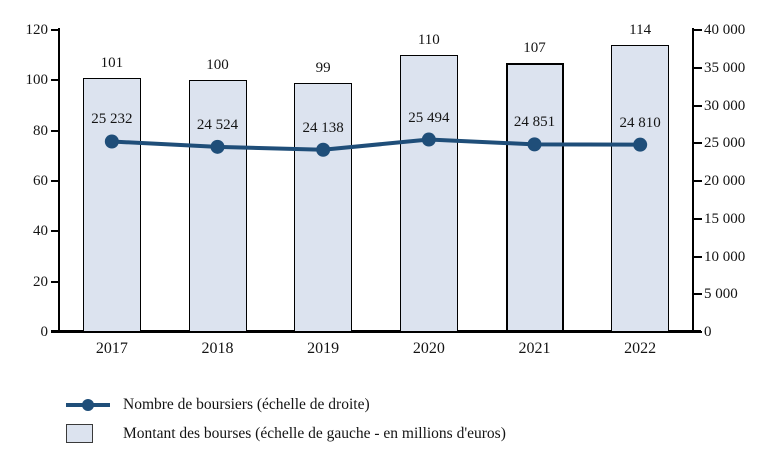  I want to click on legend-dot-icon, so click(88, 405).